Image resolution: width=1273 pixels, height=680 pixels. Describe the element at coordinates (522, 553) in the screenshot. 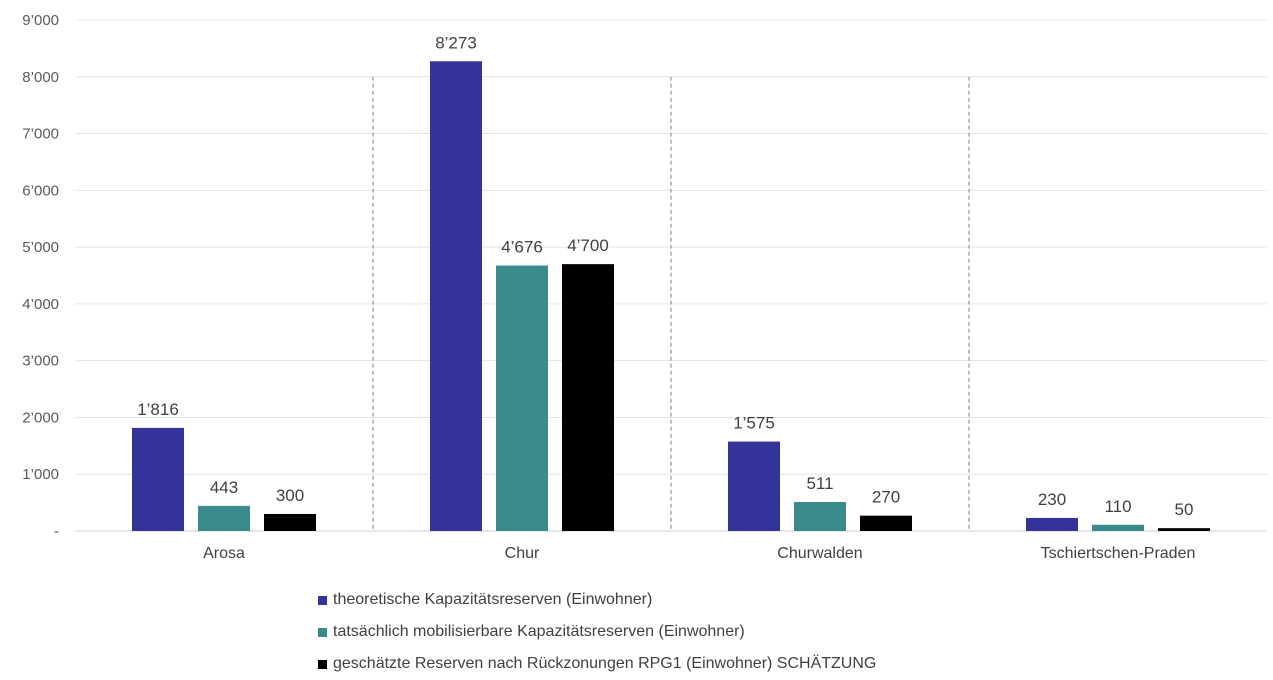

I see `category-label: Chur` at that location.